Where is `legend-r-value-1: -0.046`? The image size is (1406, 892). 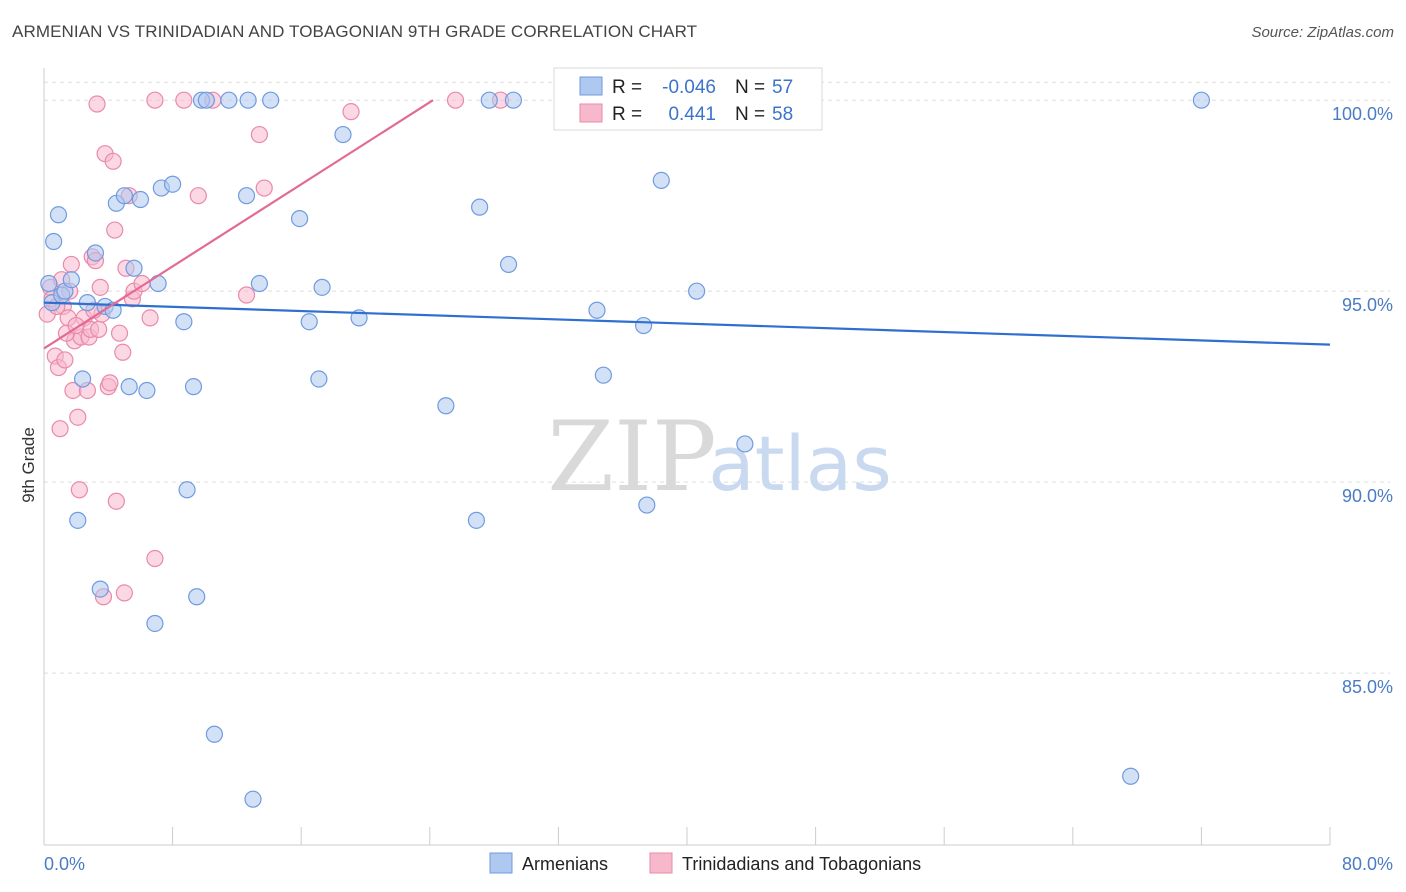
legend-r-value-1: -0.046 is located at coordinates (689, 87).